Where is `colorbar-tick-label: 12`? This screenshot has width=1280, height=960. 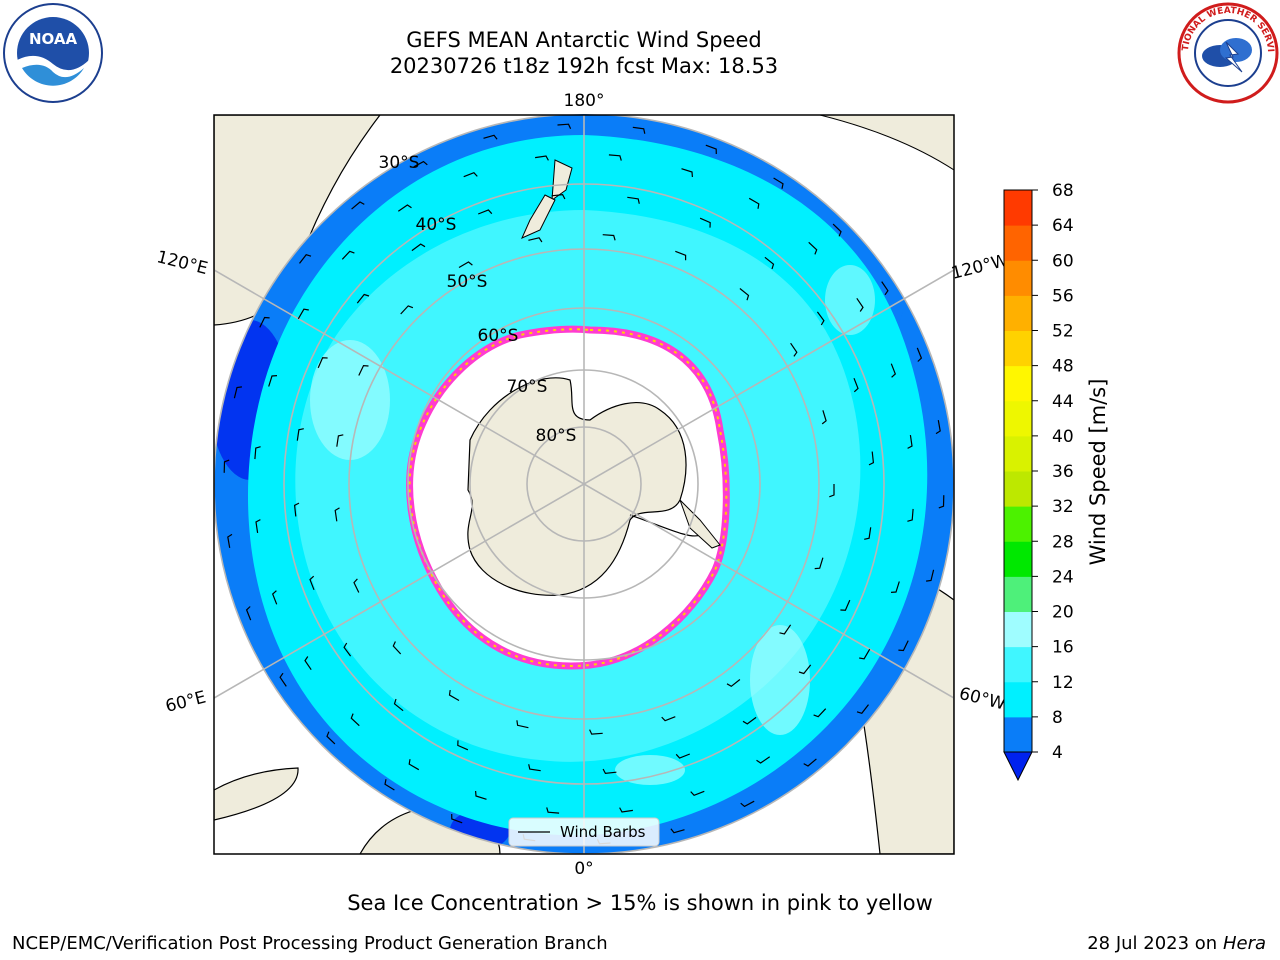
colorbar-tick-label: 12 is located at coordinates (1063, 683).